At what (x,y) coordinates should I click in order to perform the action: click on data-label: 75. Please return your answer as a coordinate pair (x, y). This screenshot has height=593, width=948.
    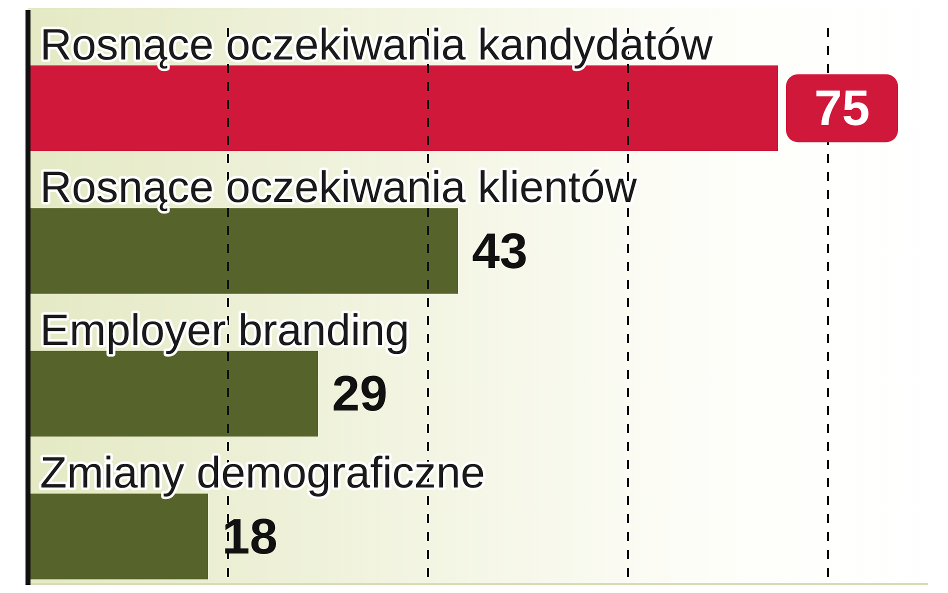
    Looking at the image, I should click on (842, 108).